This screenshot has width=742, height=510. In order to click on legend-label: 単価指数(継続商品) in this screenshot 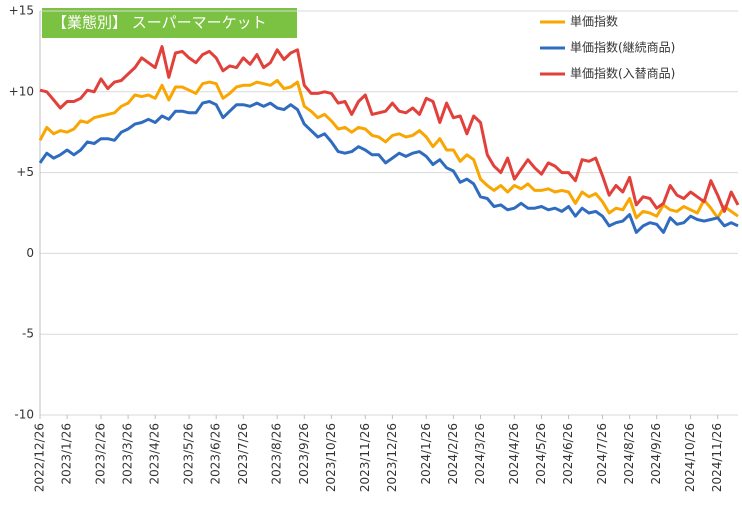, I will do `click(622, 47)`.